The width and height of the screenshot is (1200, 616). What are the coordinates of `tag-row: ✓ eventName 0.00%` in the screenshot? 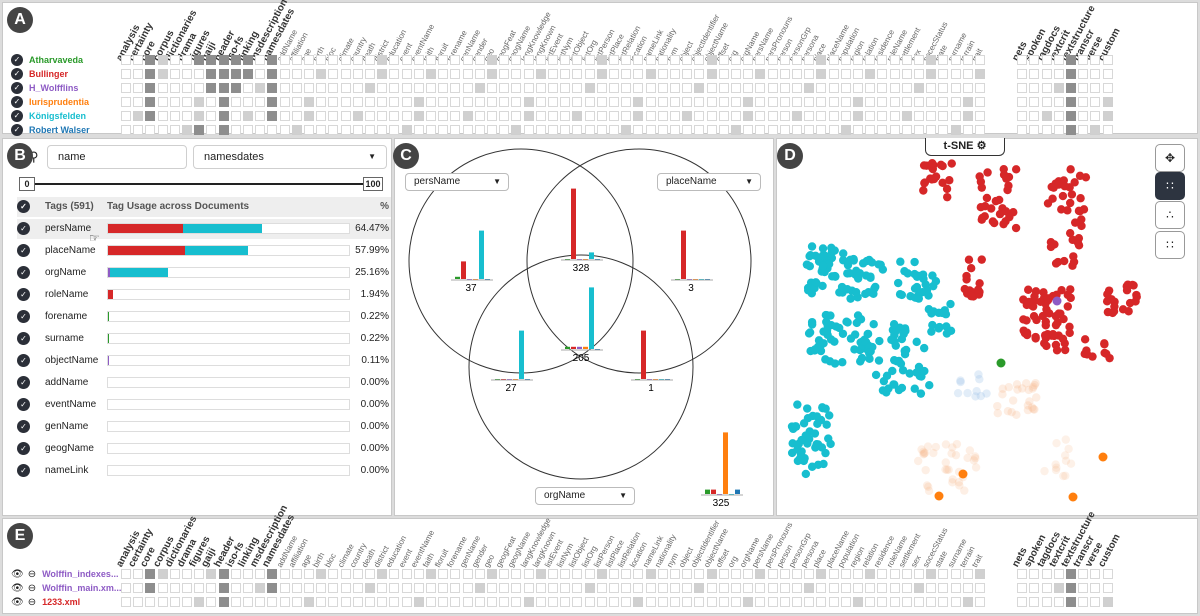 It's located at (204, 405).